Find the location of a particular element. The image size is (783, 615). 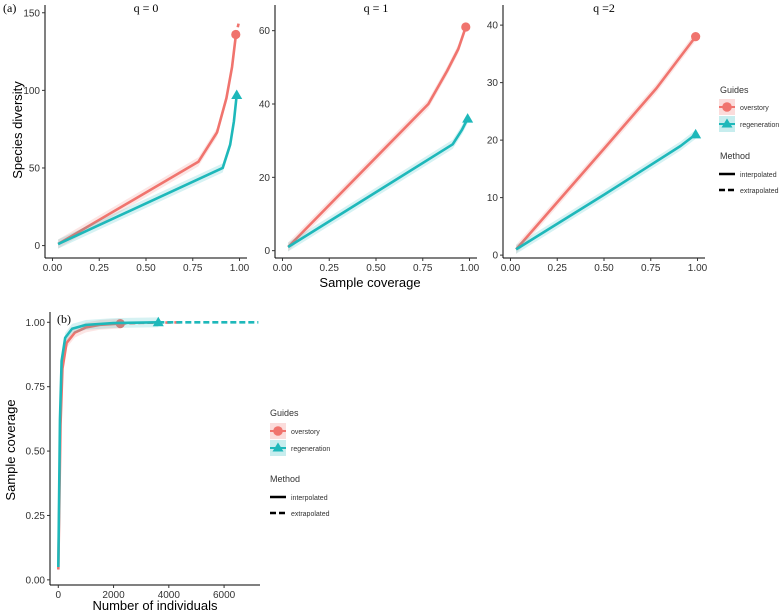

y-tick-label-2-2: 20 is located at coordinates (493, 141).